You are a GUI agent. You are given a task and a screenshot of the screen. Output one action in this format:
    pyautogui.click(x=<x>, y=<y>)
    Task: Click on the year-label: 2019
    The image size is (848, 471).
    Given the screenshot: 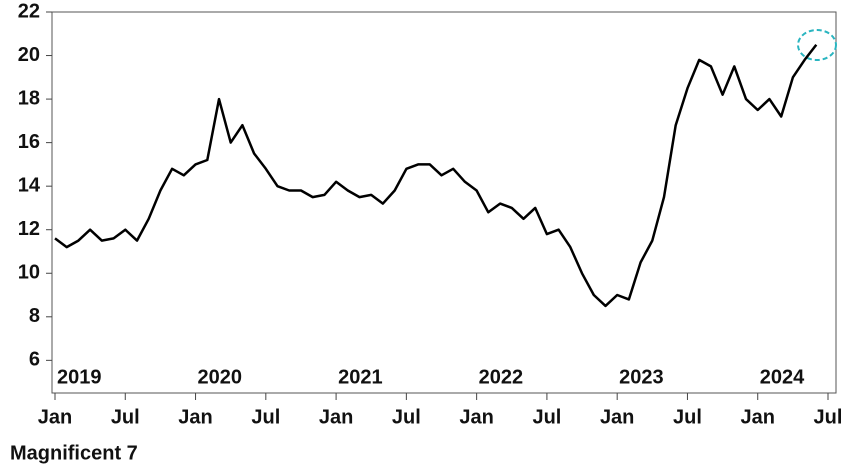 What is the action you would take?
    pyautogui.click(x=79, y=377)
    